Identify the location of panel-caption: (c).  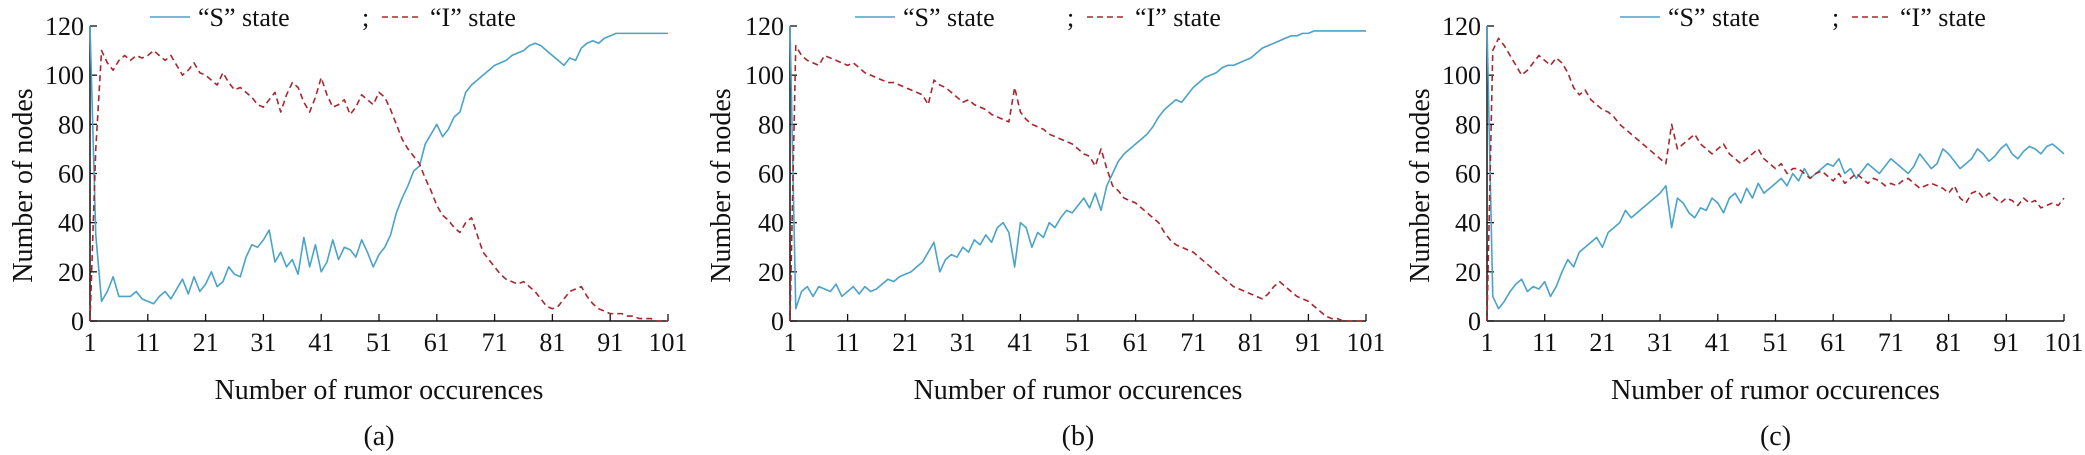
(1775, 436).